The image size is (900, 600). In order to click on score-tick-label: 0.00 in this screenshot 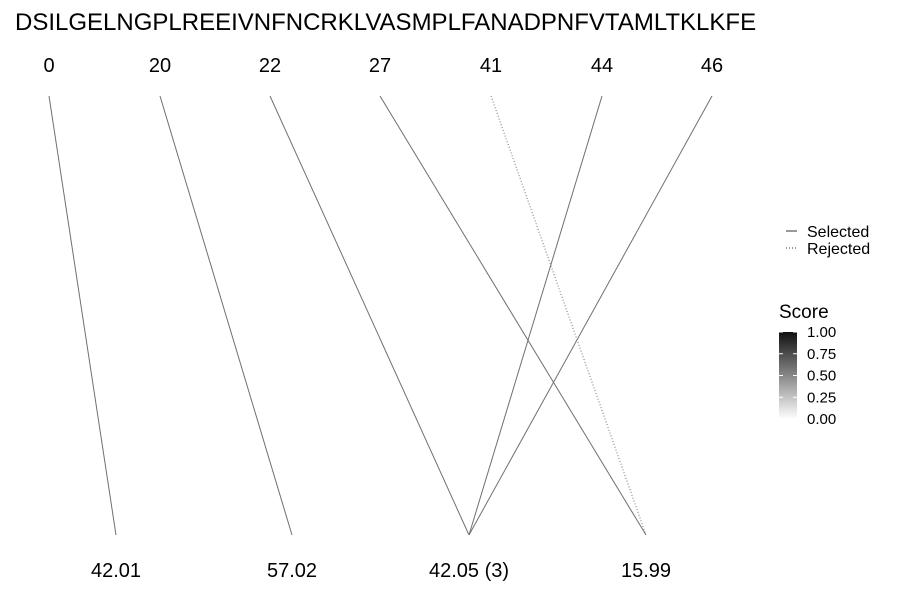, I will do `click(821, 419)`.